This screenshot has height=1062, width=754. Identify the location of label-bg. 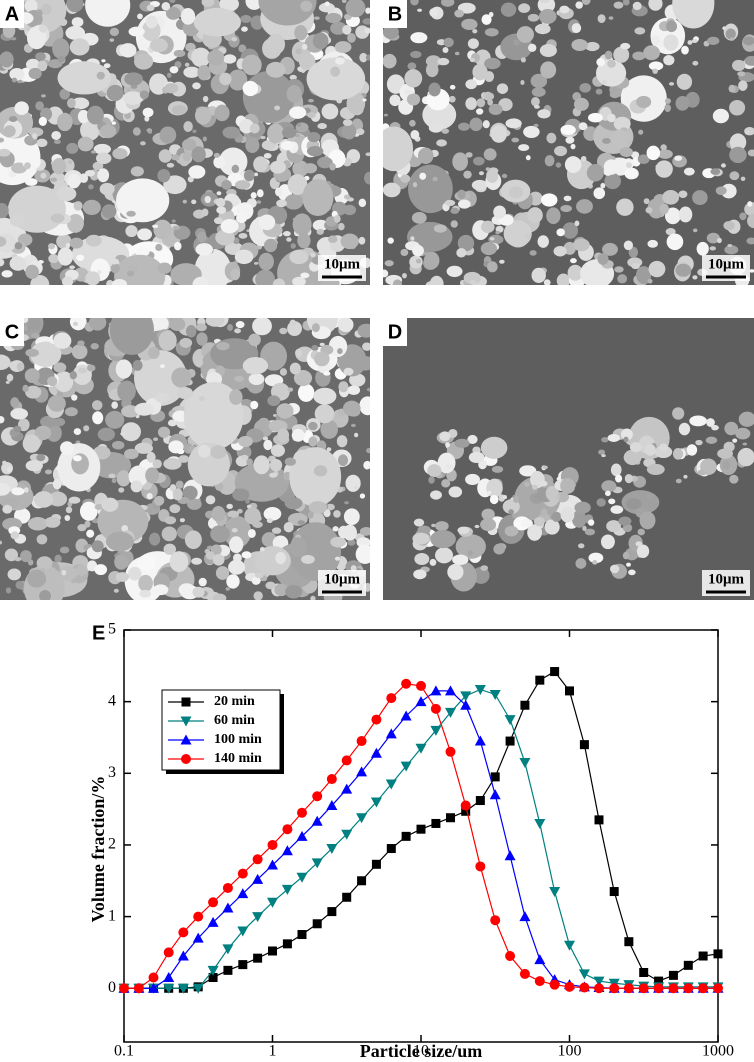
(12, 332).